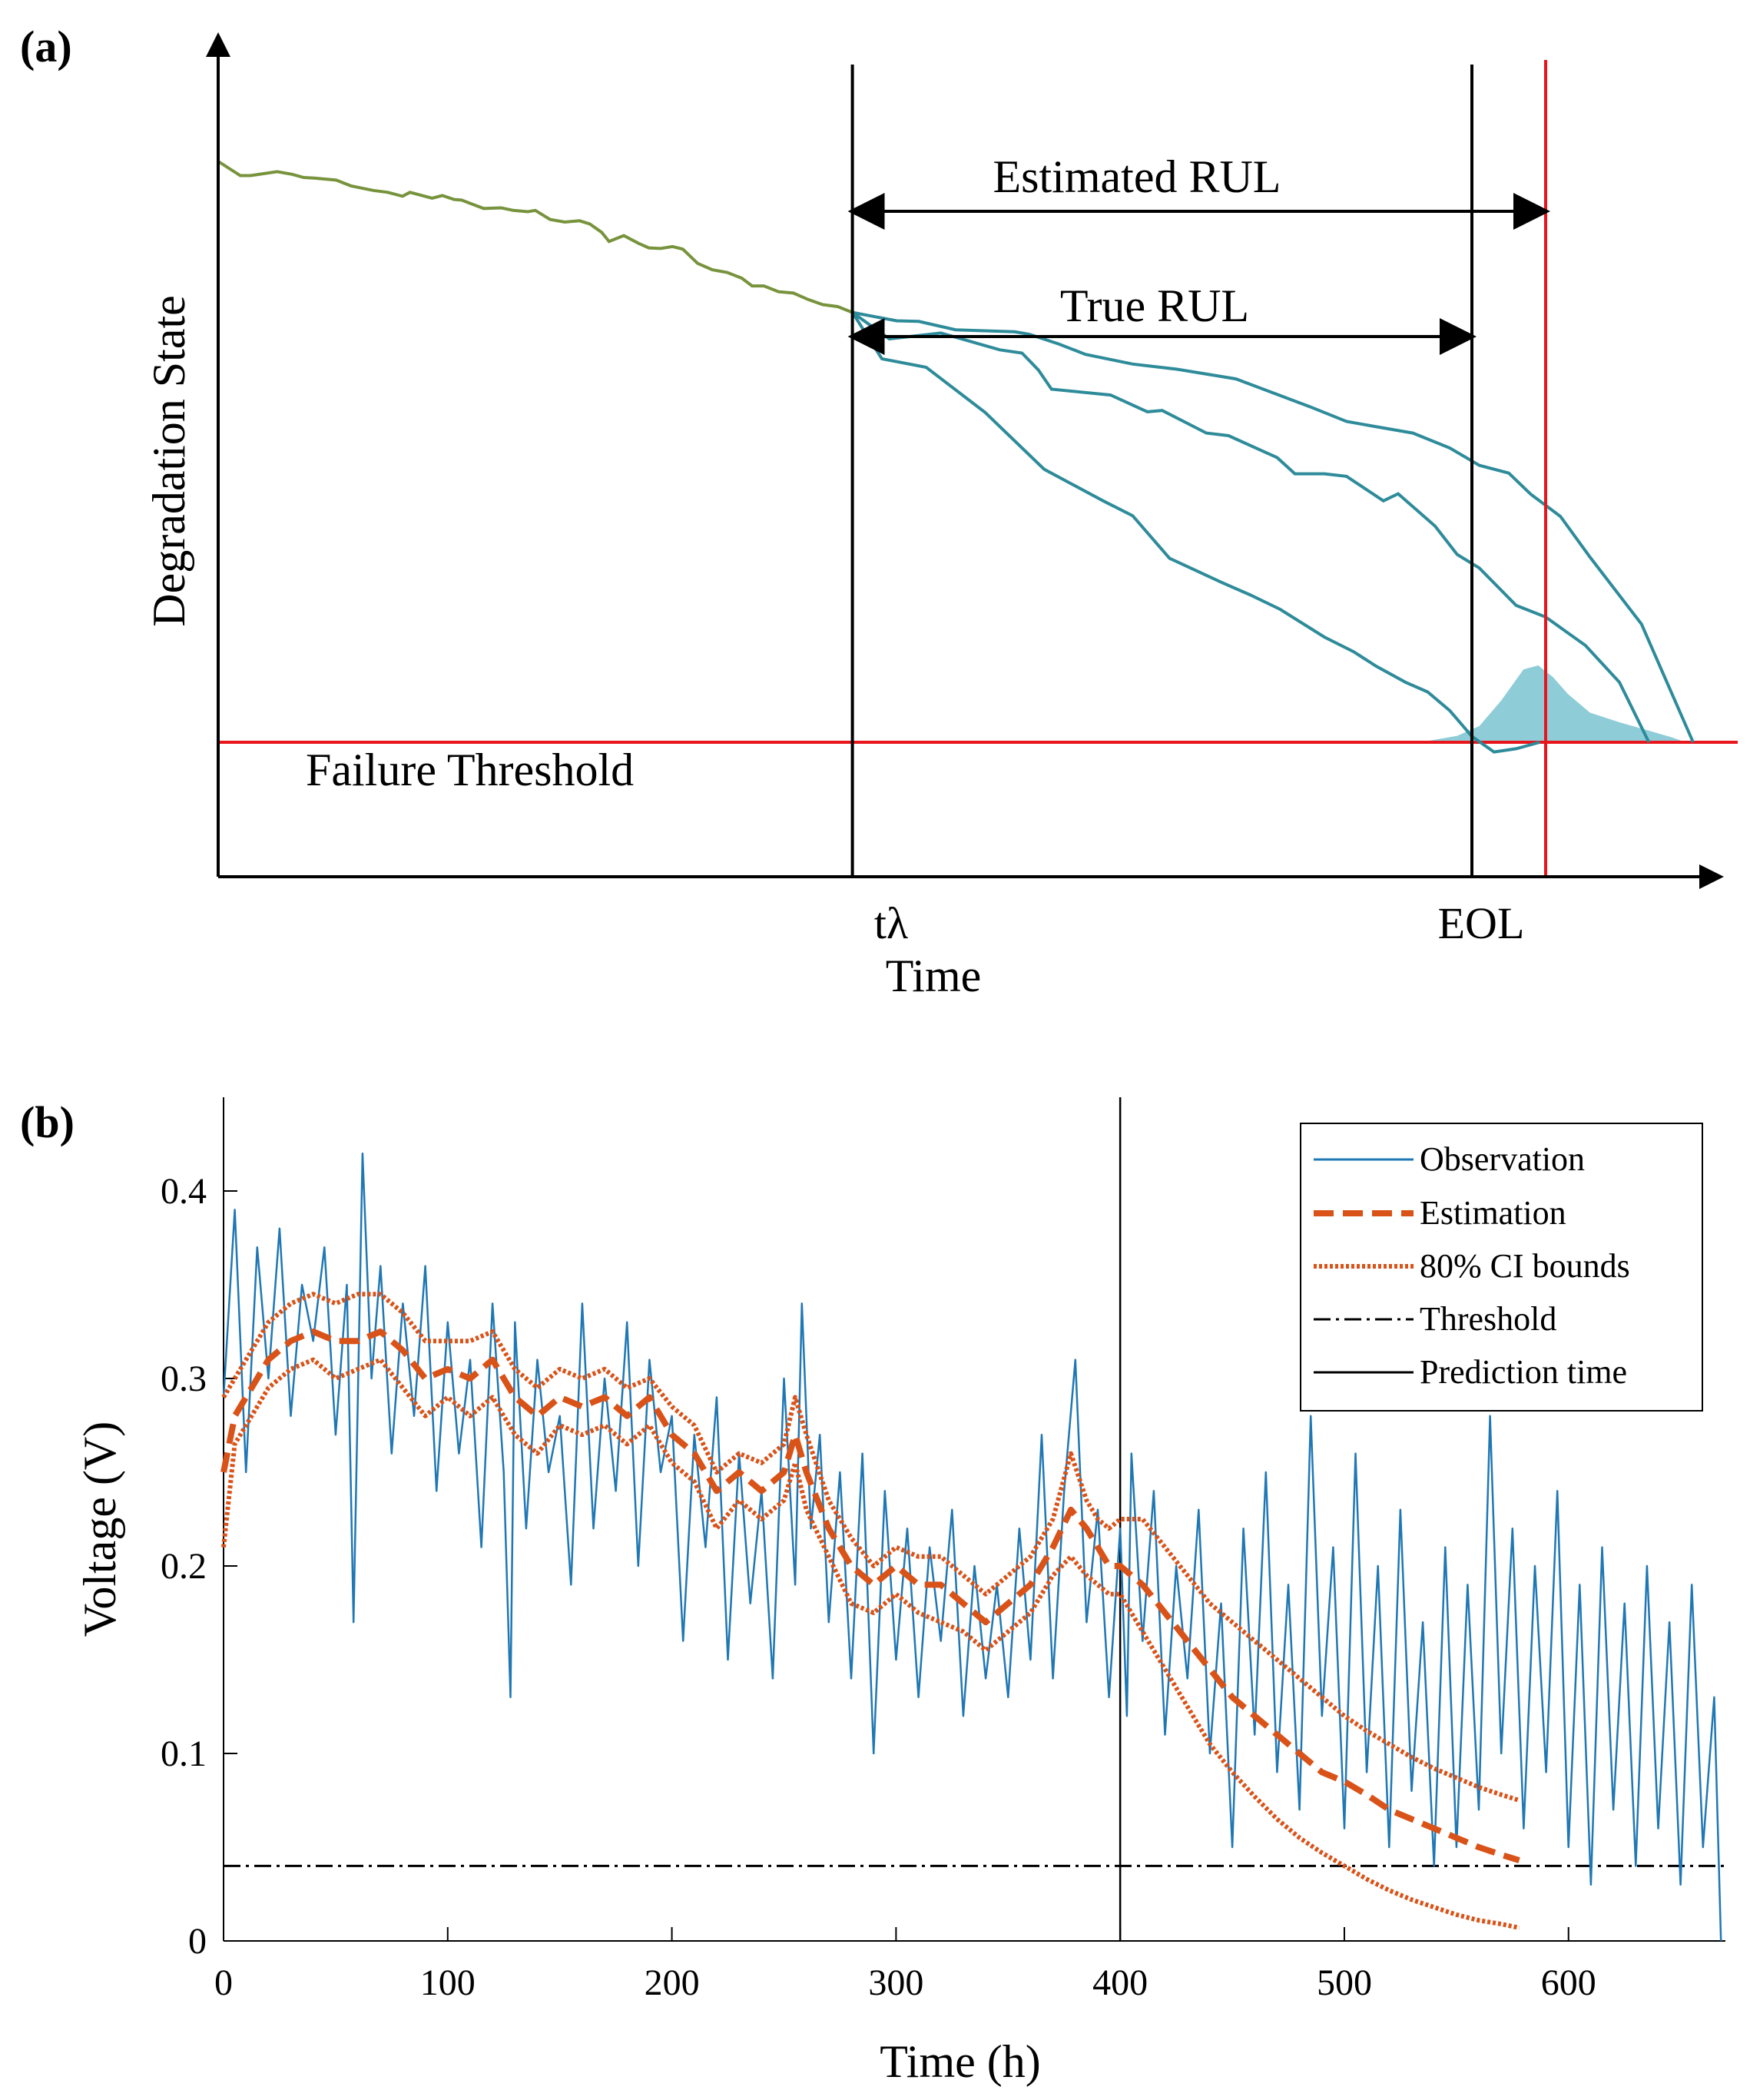 Image resolution: width=1750 pixels, height=2100 pixels. What do you see at coordinates (1137, 176) in the screenshot?
I see `estimated-rul-label: Estimated RUL` at bounding box center [1137, 176].